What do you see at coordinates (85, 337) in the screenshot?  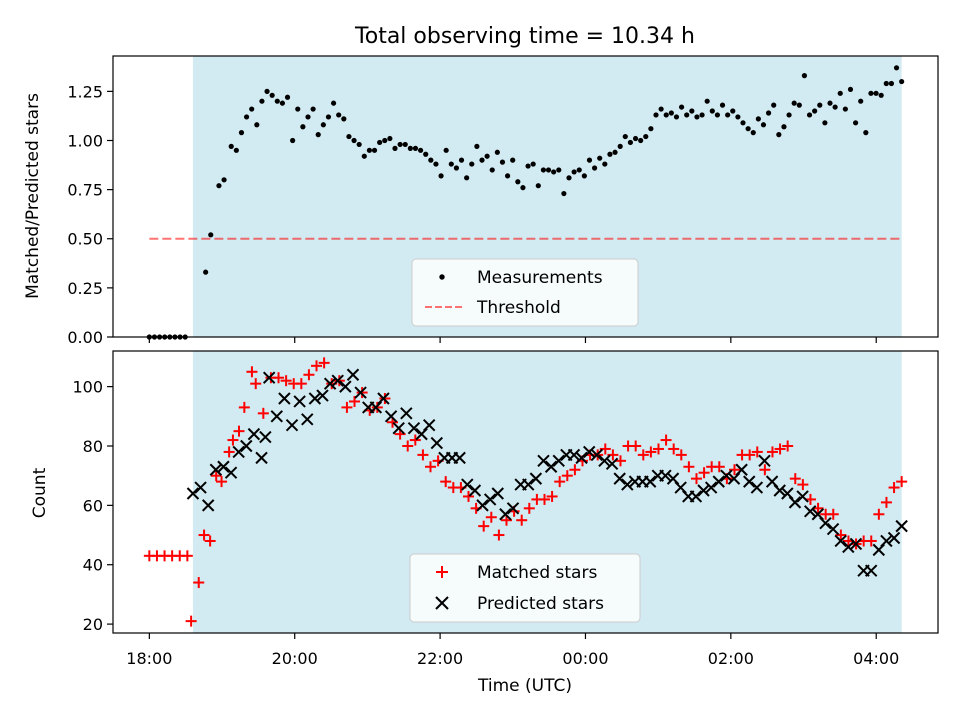 I see `top-y-tick-label: 0.00` at bounding box center [85, 337].